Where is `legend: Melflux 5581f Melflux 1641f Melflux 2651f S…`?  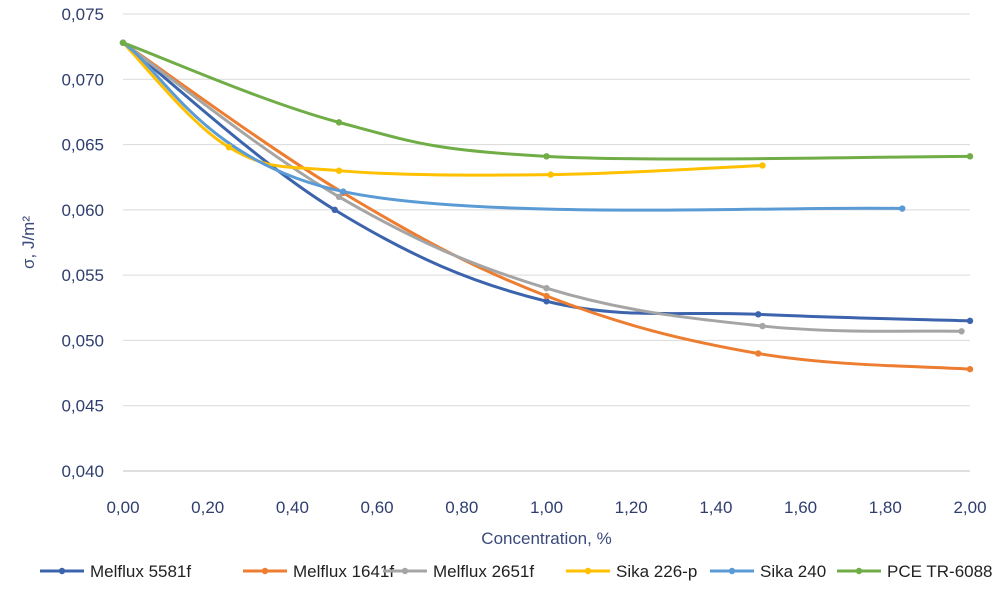 legend: Melflux 5581f Melflux 1641f Melflux 2651f S… is located at coordinates (516, 571).